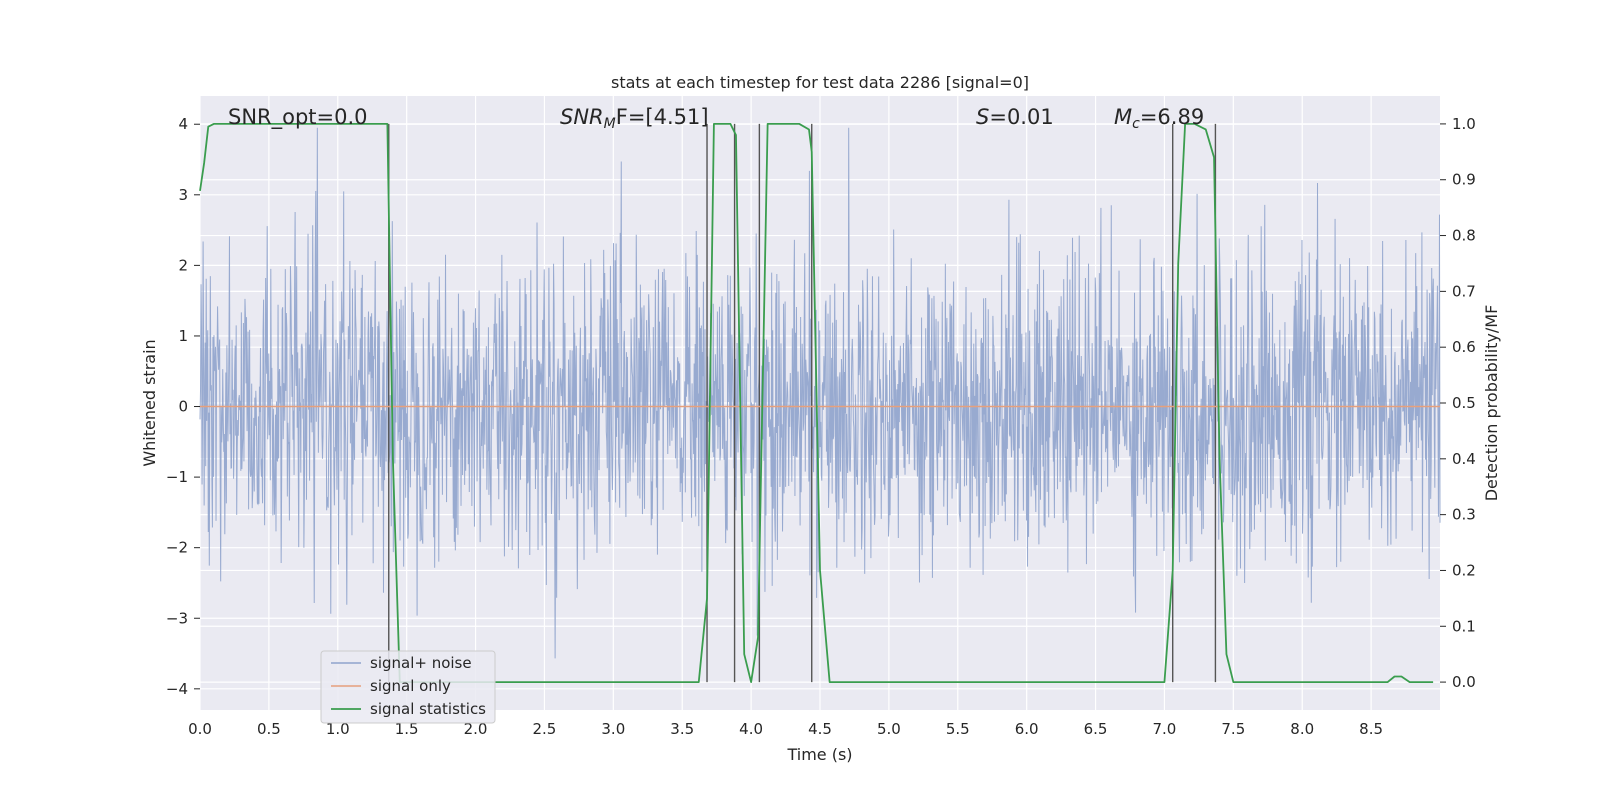 The width and height of the screenshot is (1600, 800). What do you see at coordinates (1464, 291) in the screenshot?
I see `y2-tick-label: 0.7` at bounding box center [1464, 291].